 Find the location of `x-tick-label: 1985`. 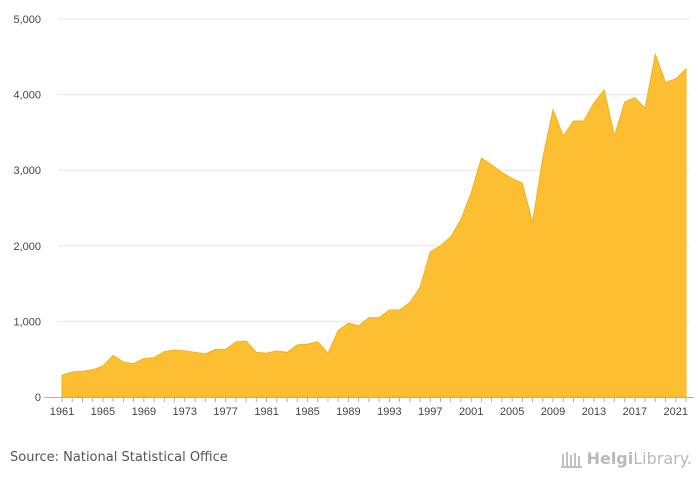

x-tick-label: 1985 is located at coordinates (307, 412).